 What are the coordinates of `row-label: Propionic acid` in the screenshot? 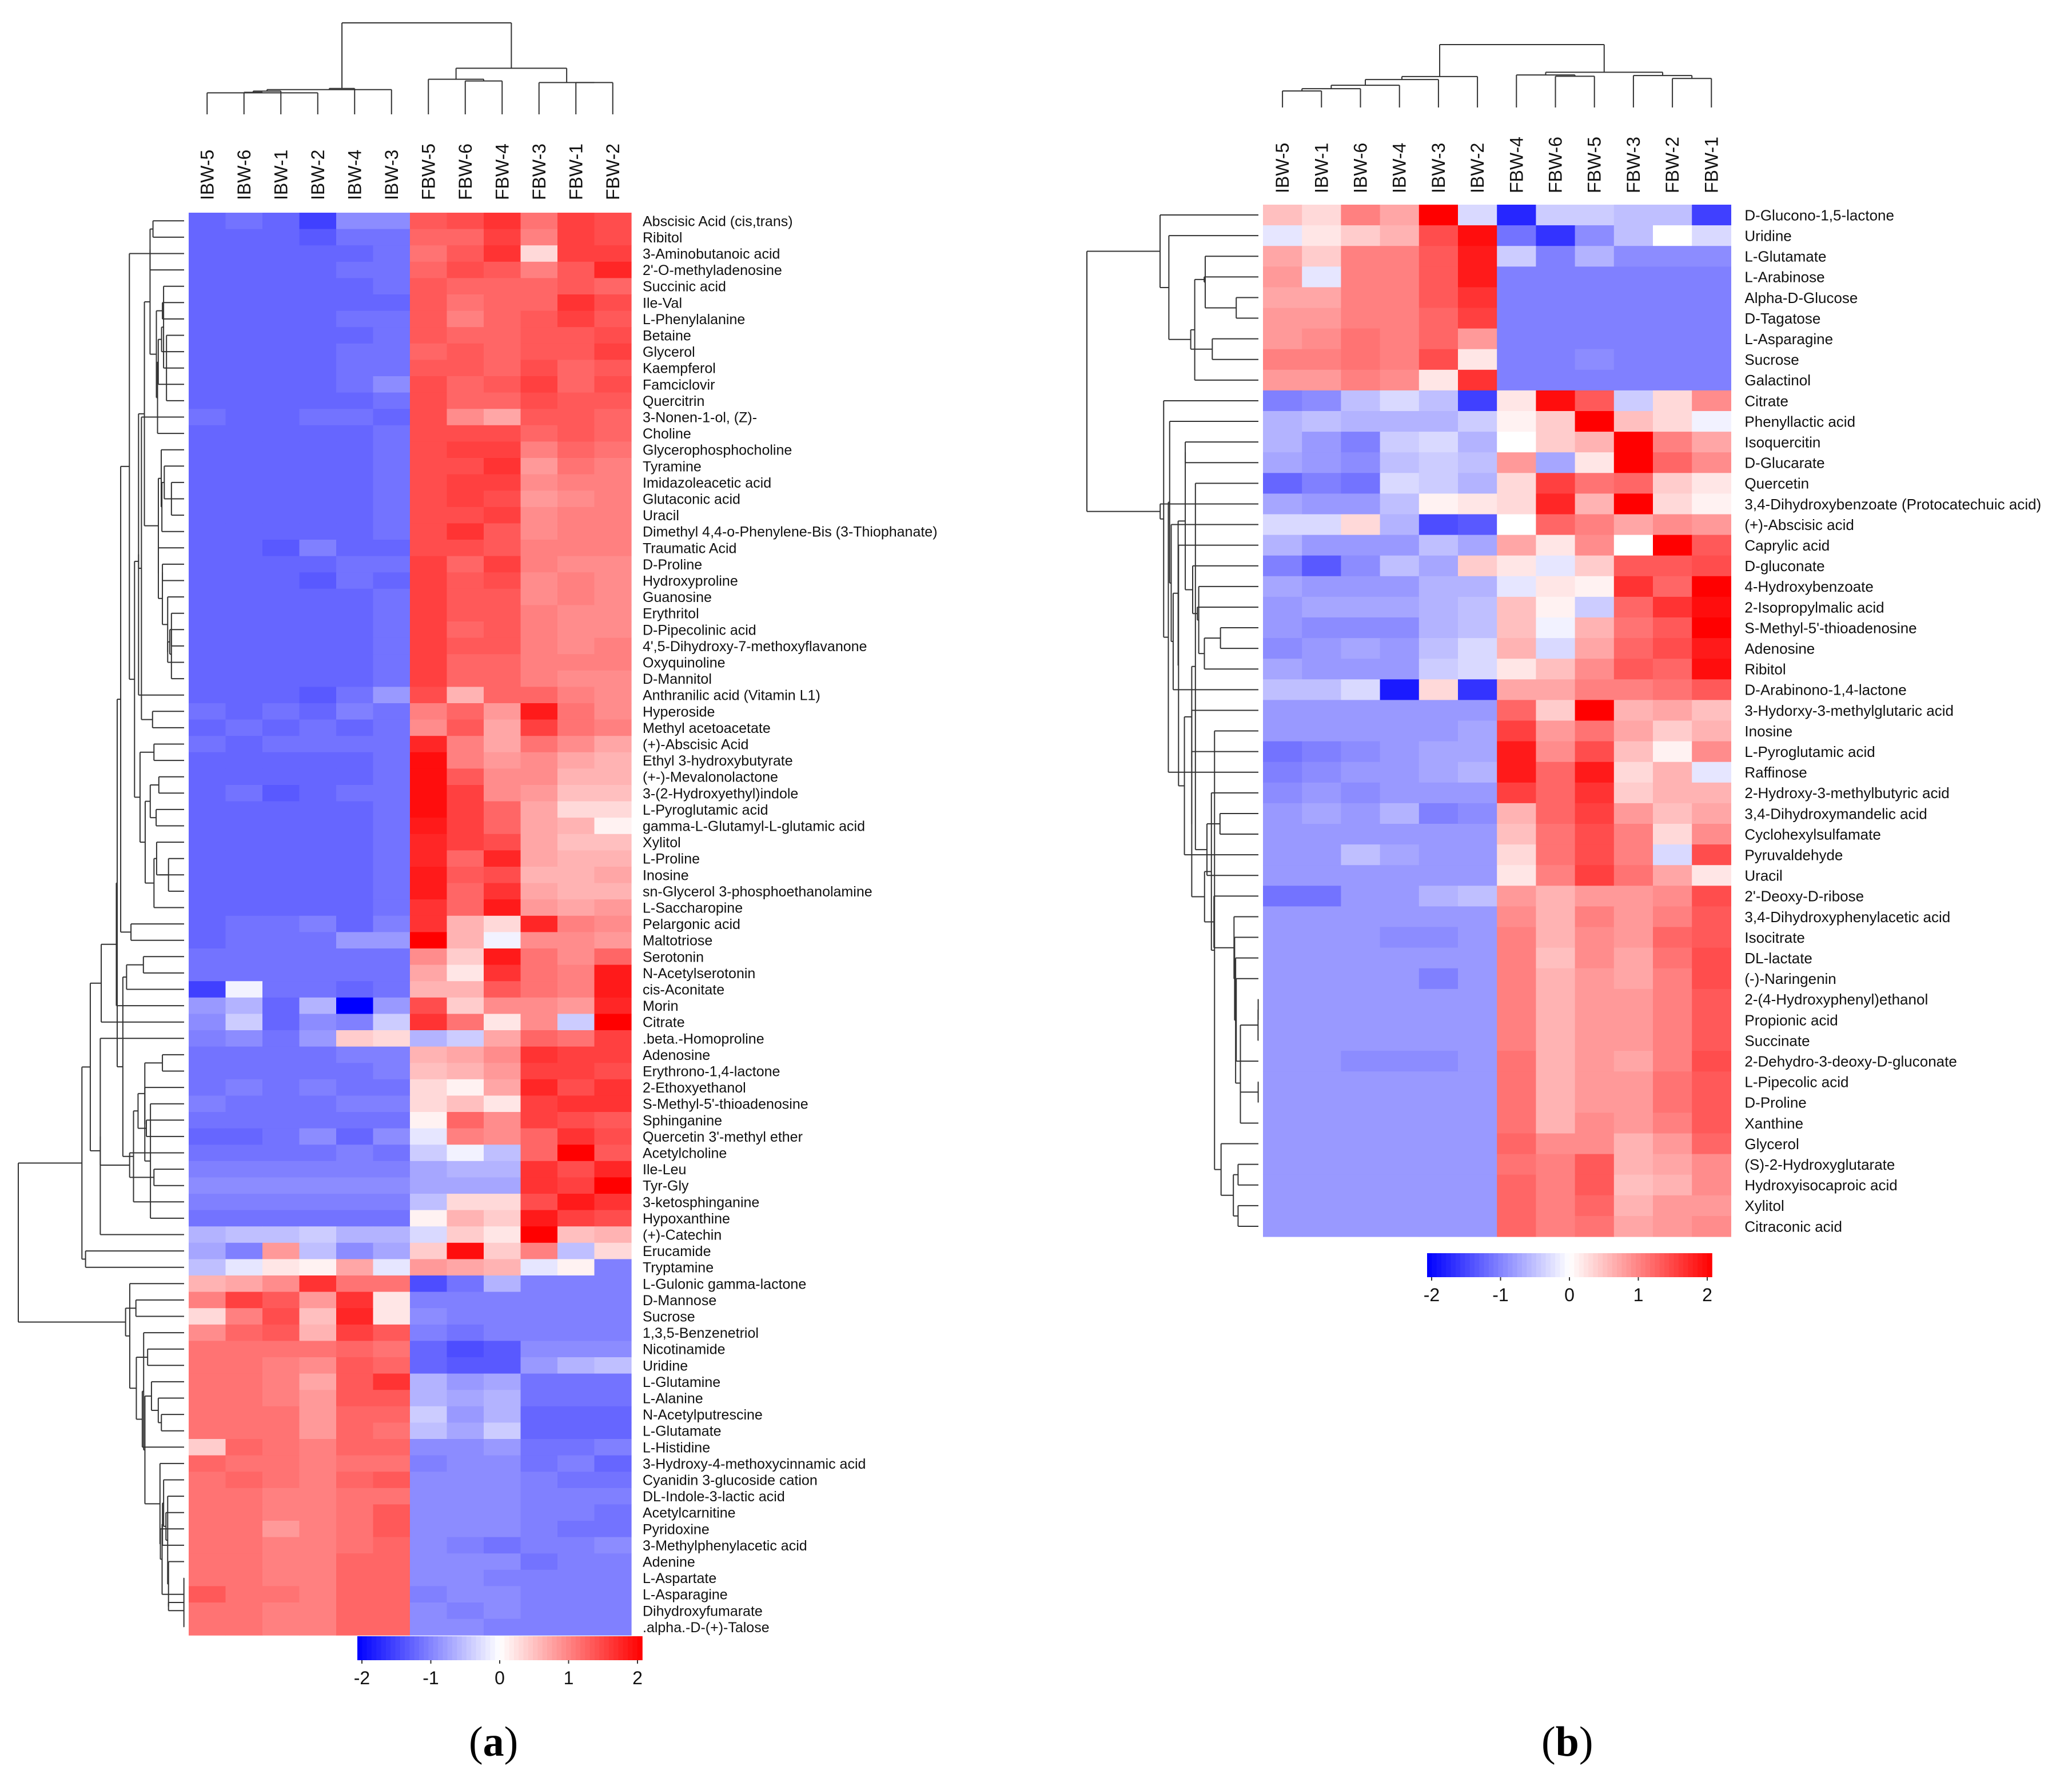 It's located at (1791, 1020).